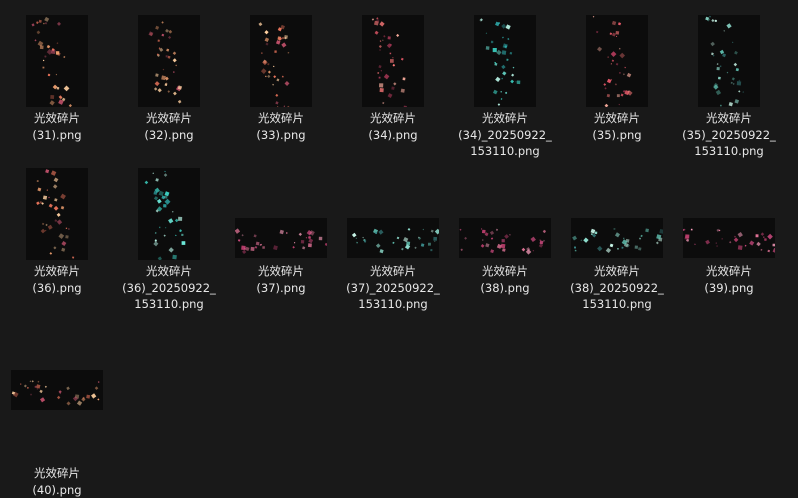 The height and width of the screenshot is (498, 798). Describe the element at coordinates (617, 134) in the screenshot. I see `file-name-rest: (35).png` at that location.